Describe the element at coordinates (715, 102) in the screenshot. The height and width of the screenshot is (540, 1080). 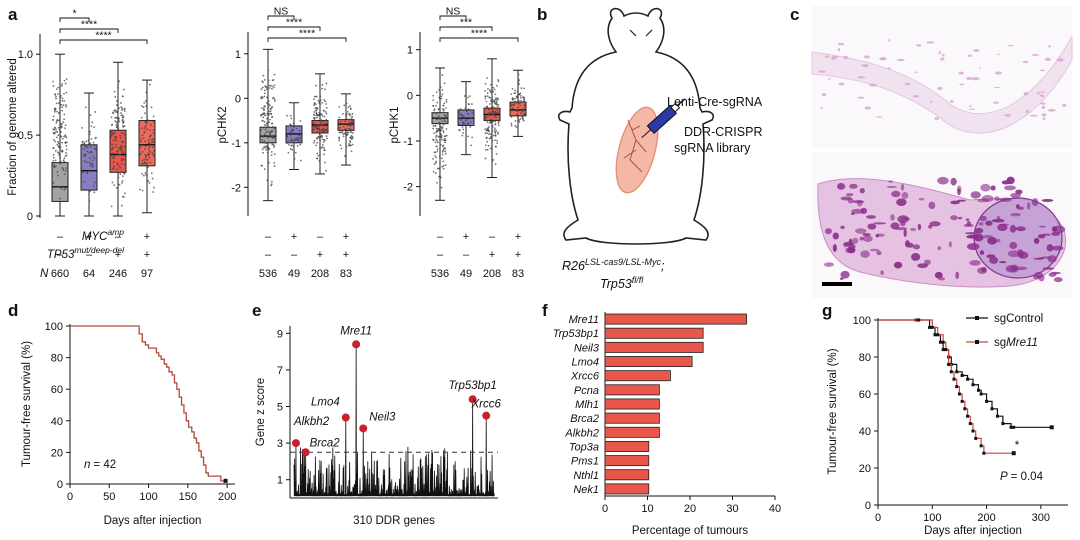
I see `lenti-cre-label: Lenti-Cre-sgRNA` at that location.